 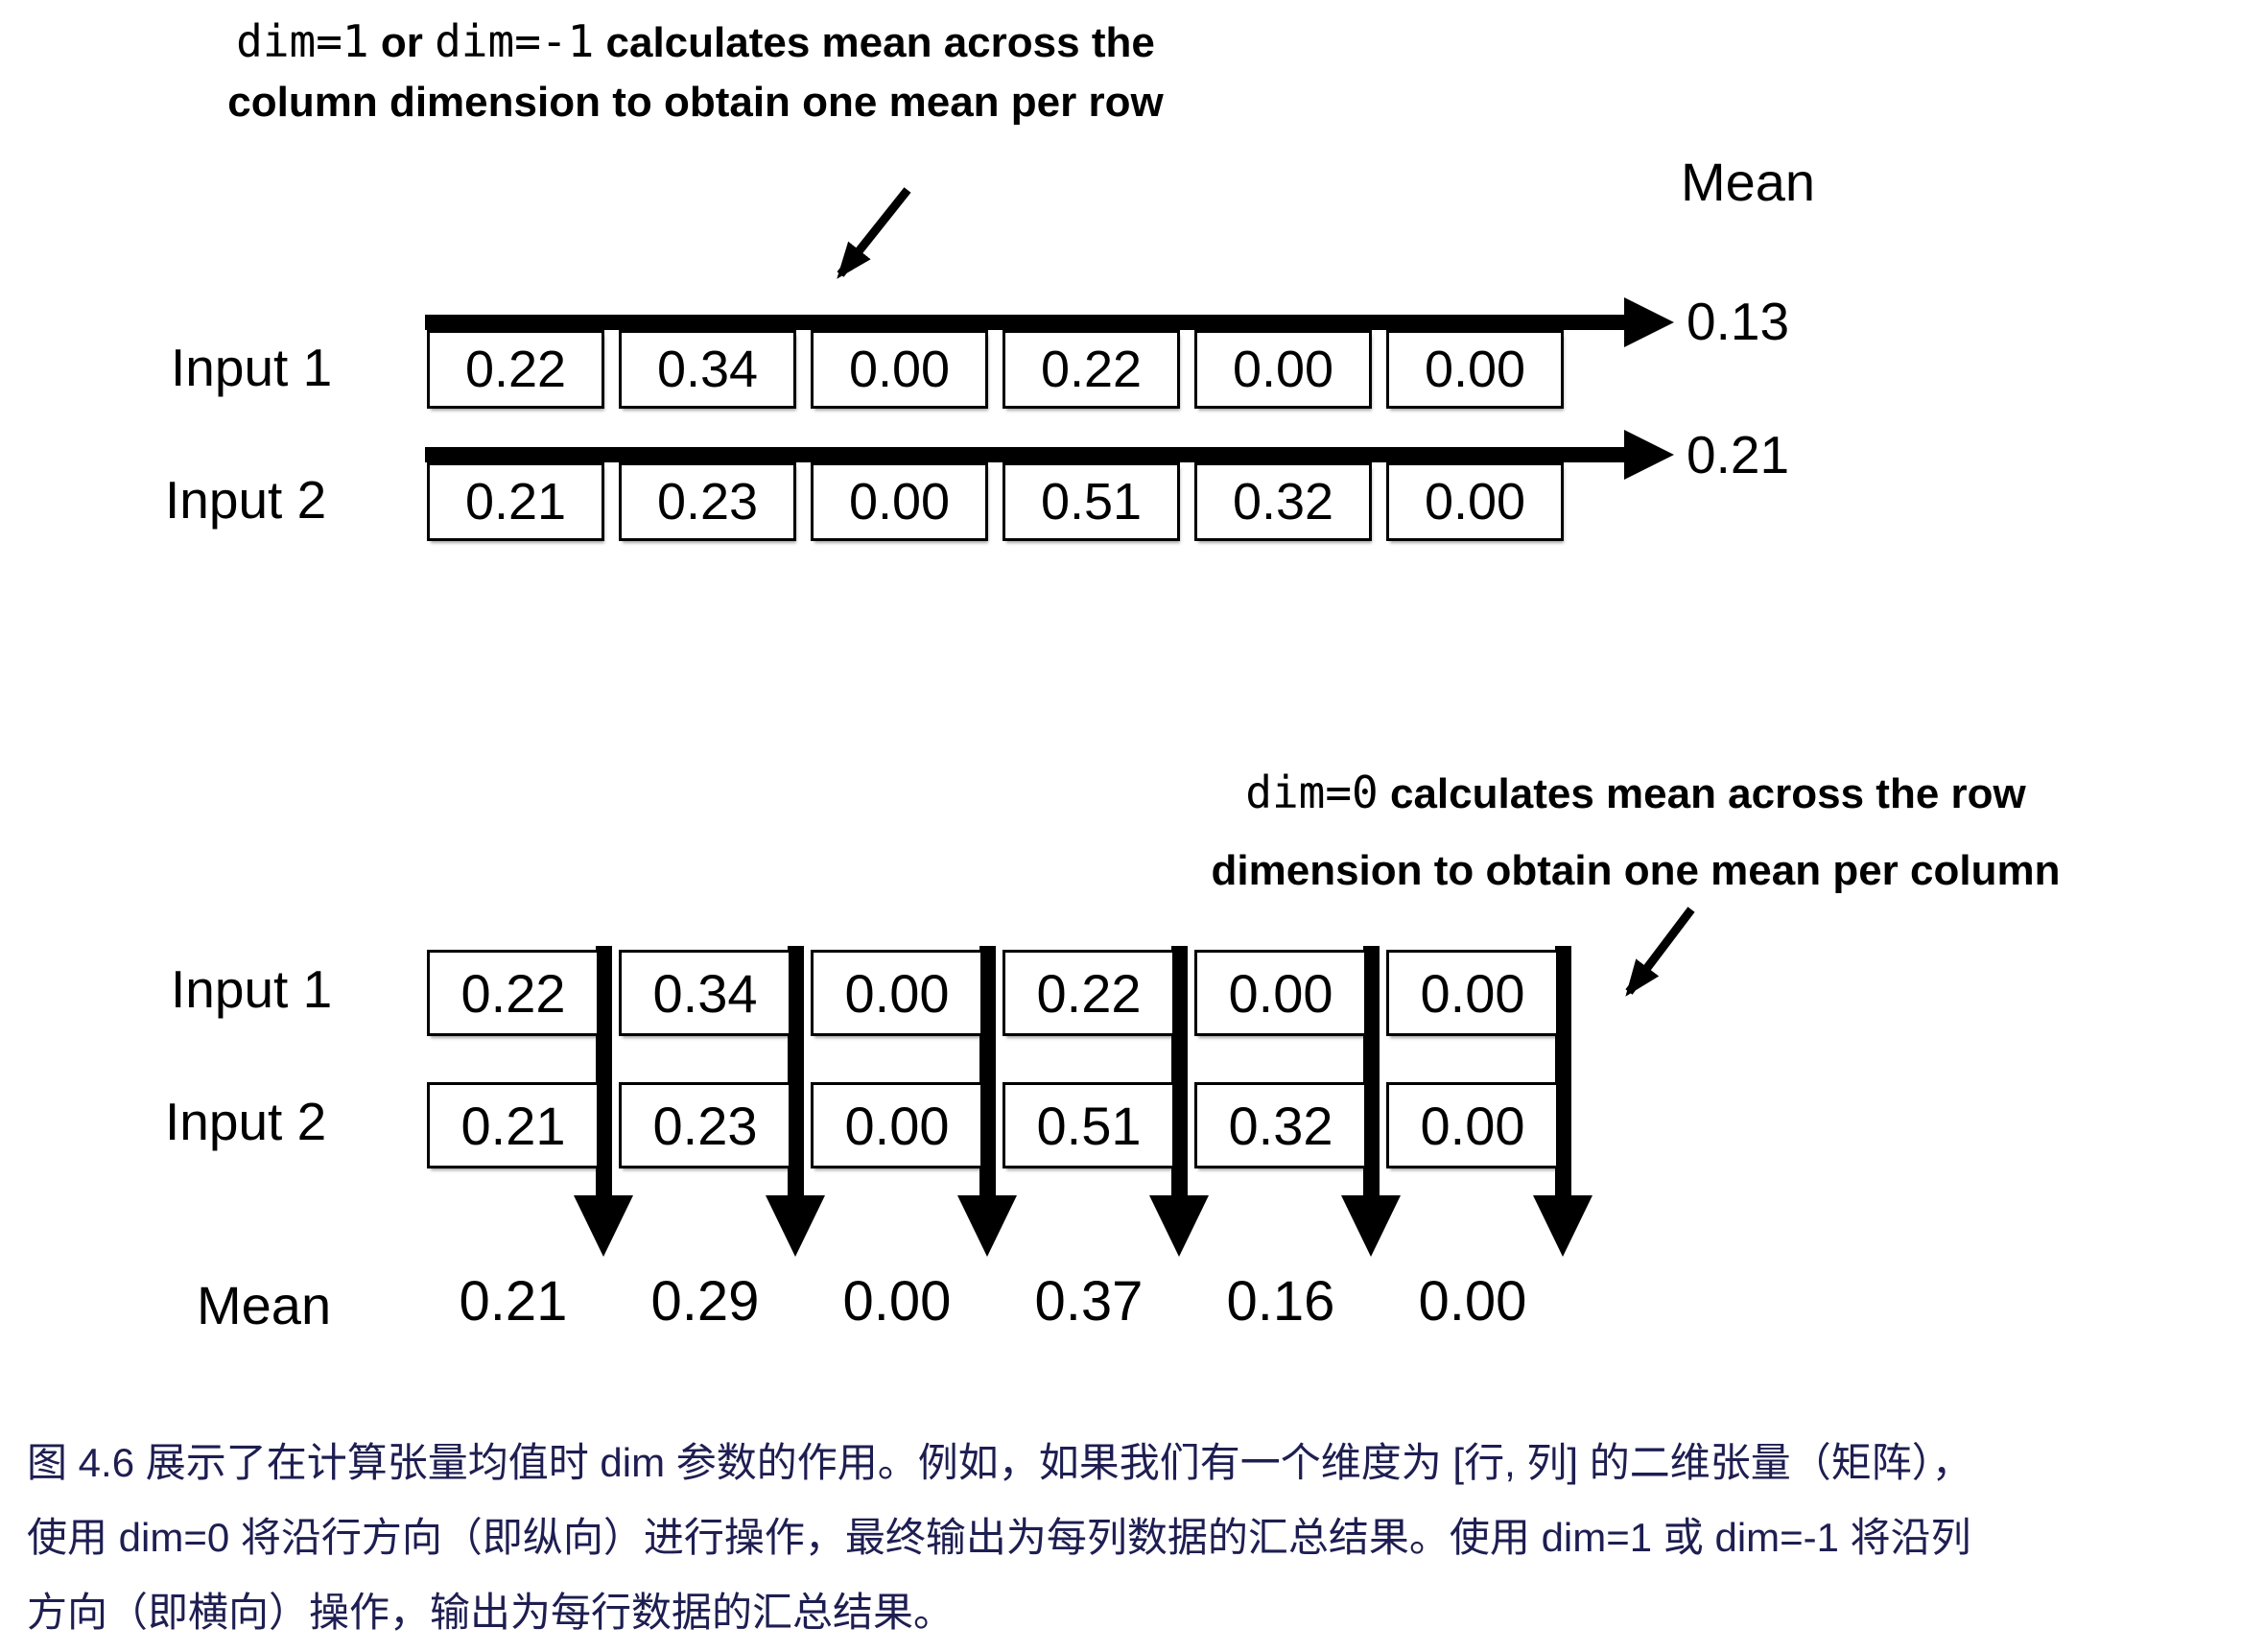 I want to click on mean-value: 0.16, so click(x=1280, y=1302).